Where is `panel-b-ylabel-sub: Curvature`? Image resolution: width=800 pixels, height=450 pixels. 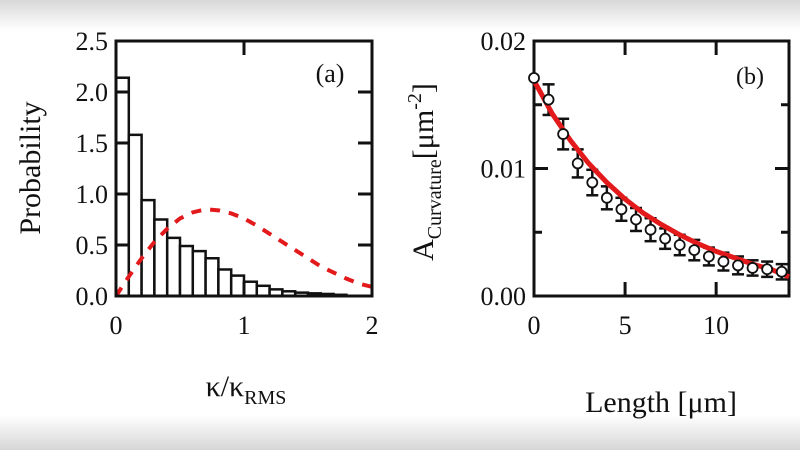
panel-b-ylabel-sub: Curvature is located at coordinates (435, 199).